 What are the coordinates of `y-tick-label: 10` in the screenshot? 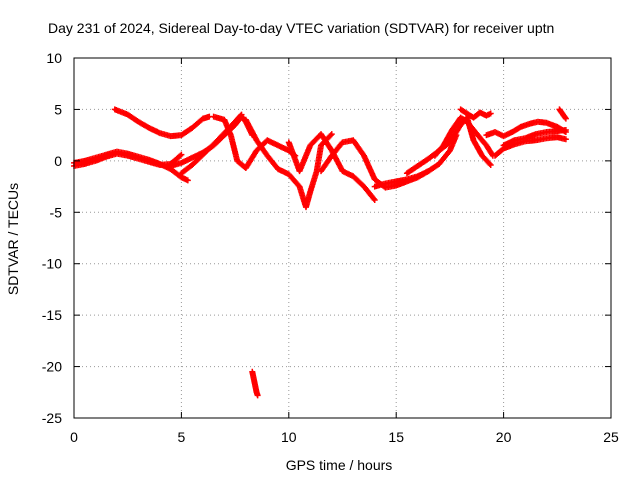 It's located at (54, 58).